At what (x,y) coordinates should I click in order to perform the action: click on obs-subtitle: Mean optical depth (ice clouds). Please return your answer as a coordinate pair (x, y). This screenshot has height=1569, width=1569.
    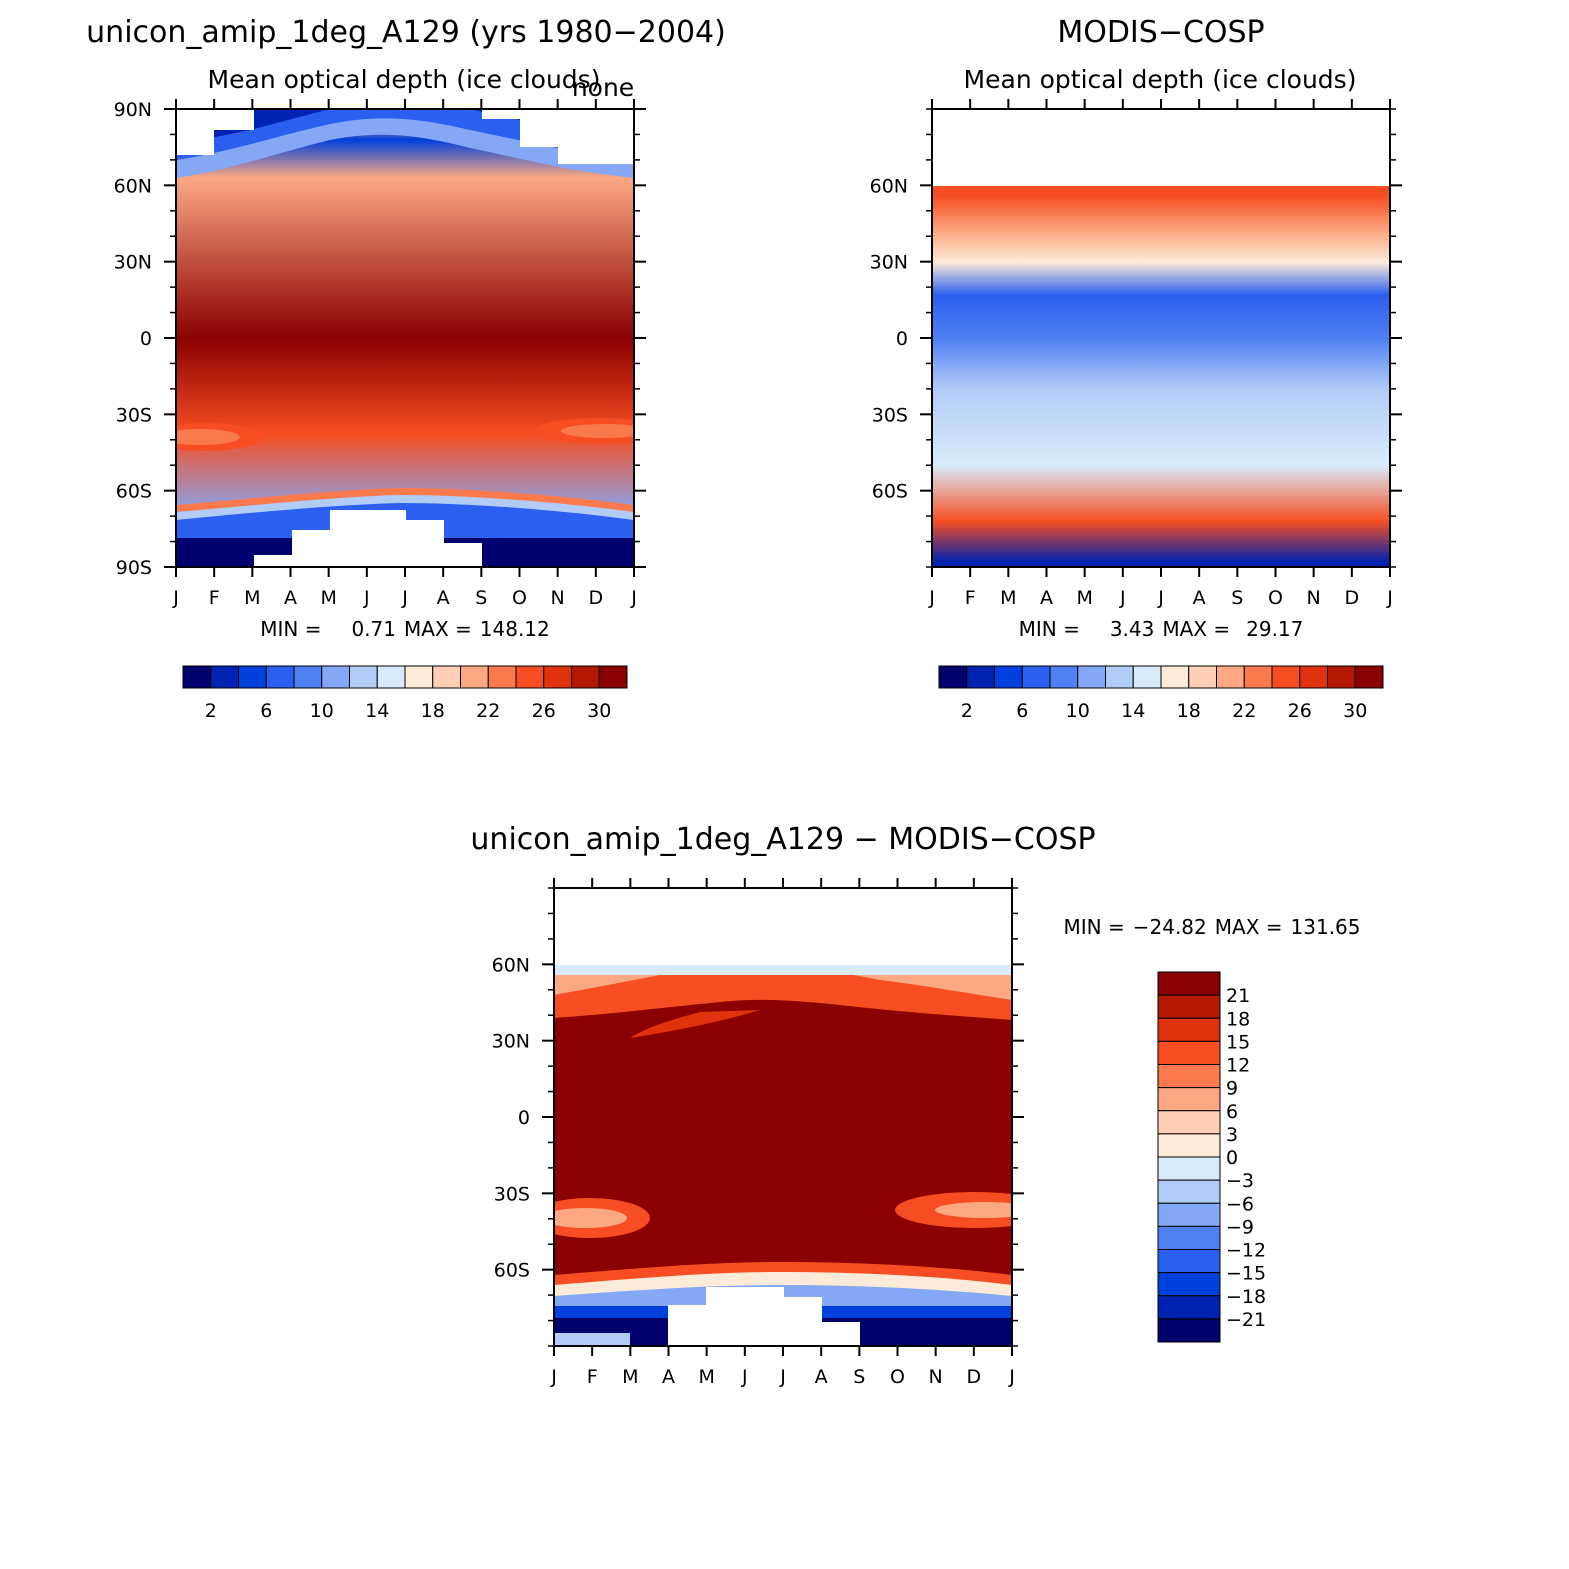
    Looking at the image, I should click on (1160, 79).